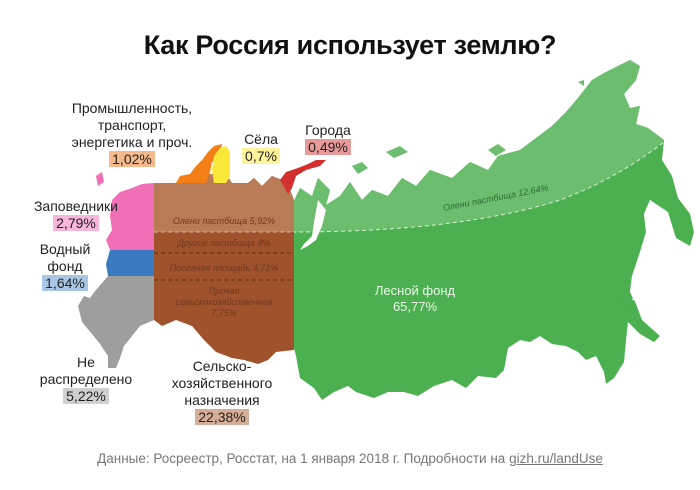 This screenshot has height=490, width=700. I want to click on water-name-line: Водный, so click(65, 249).